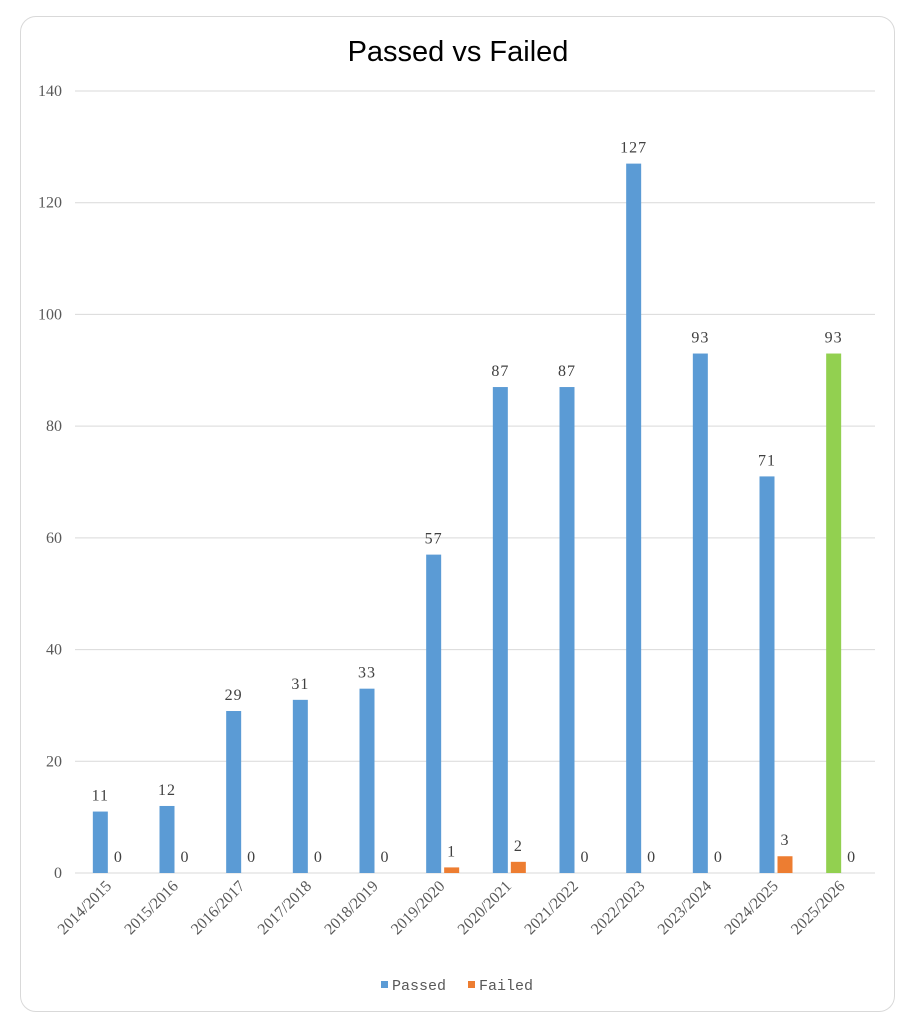  Describe the element at coordinates (151, 908) in the screenshot. I see `x-tick-label: 2015/2016` at that location.